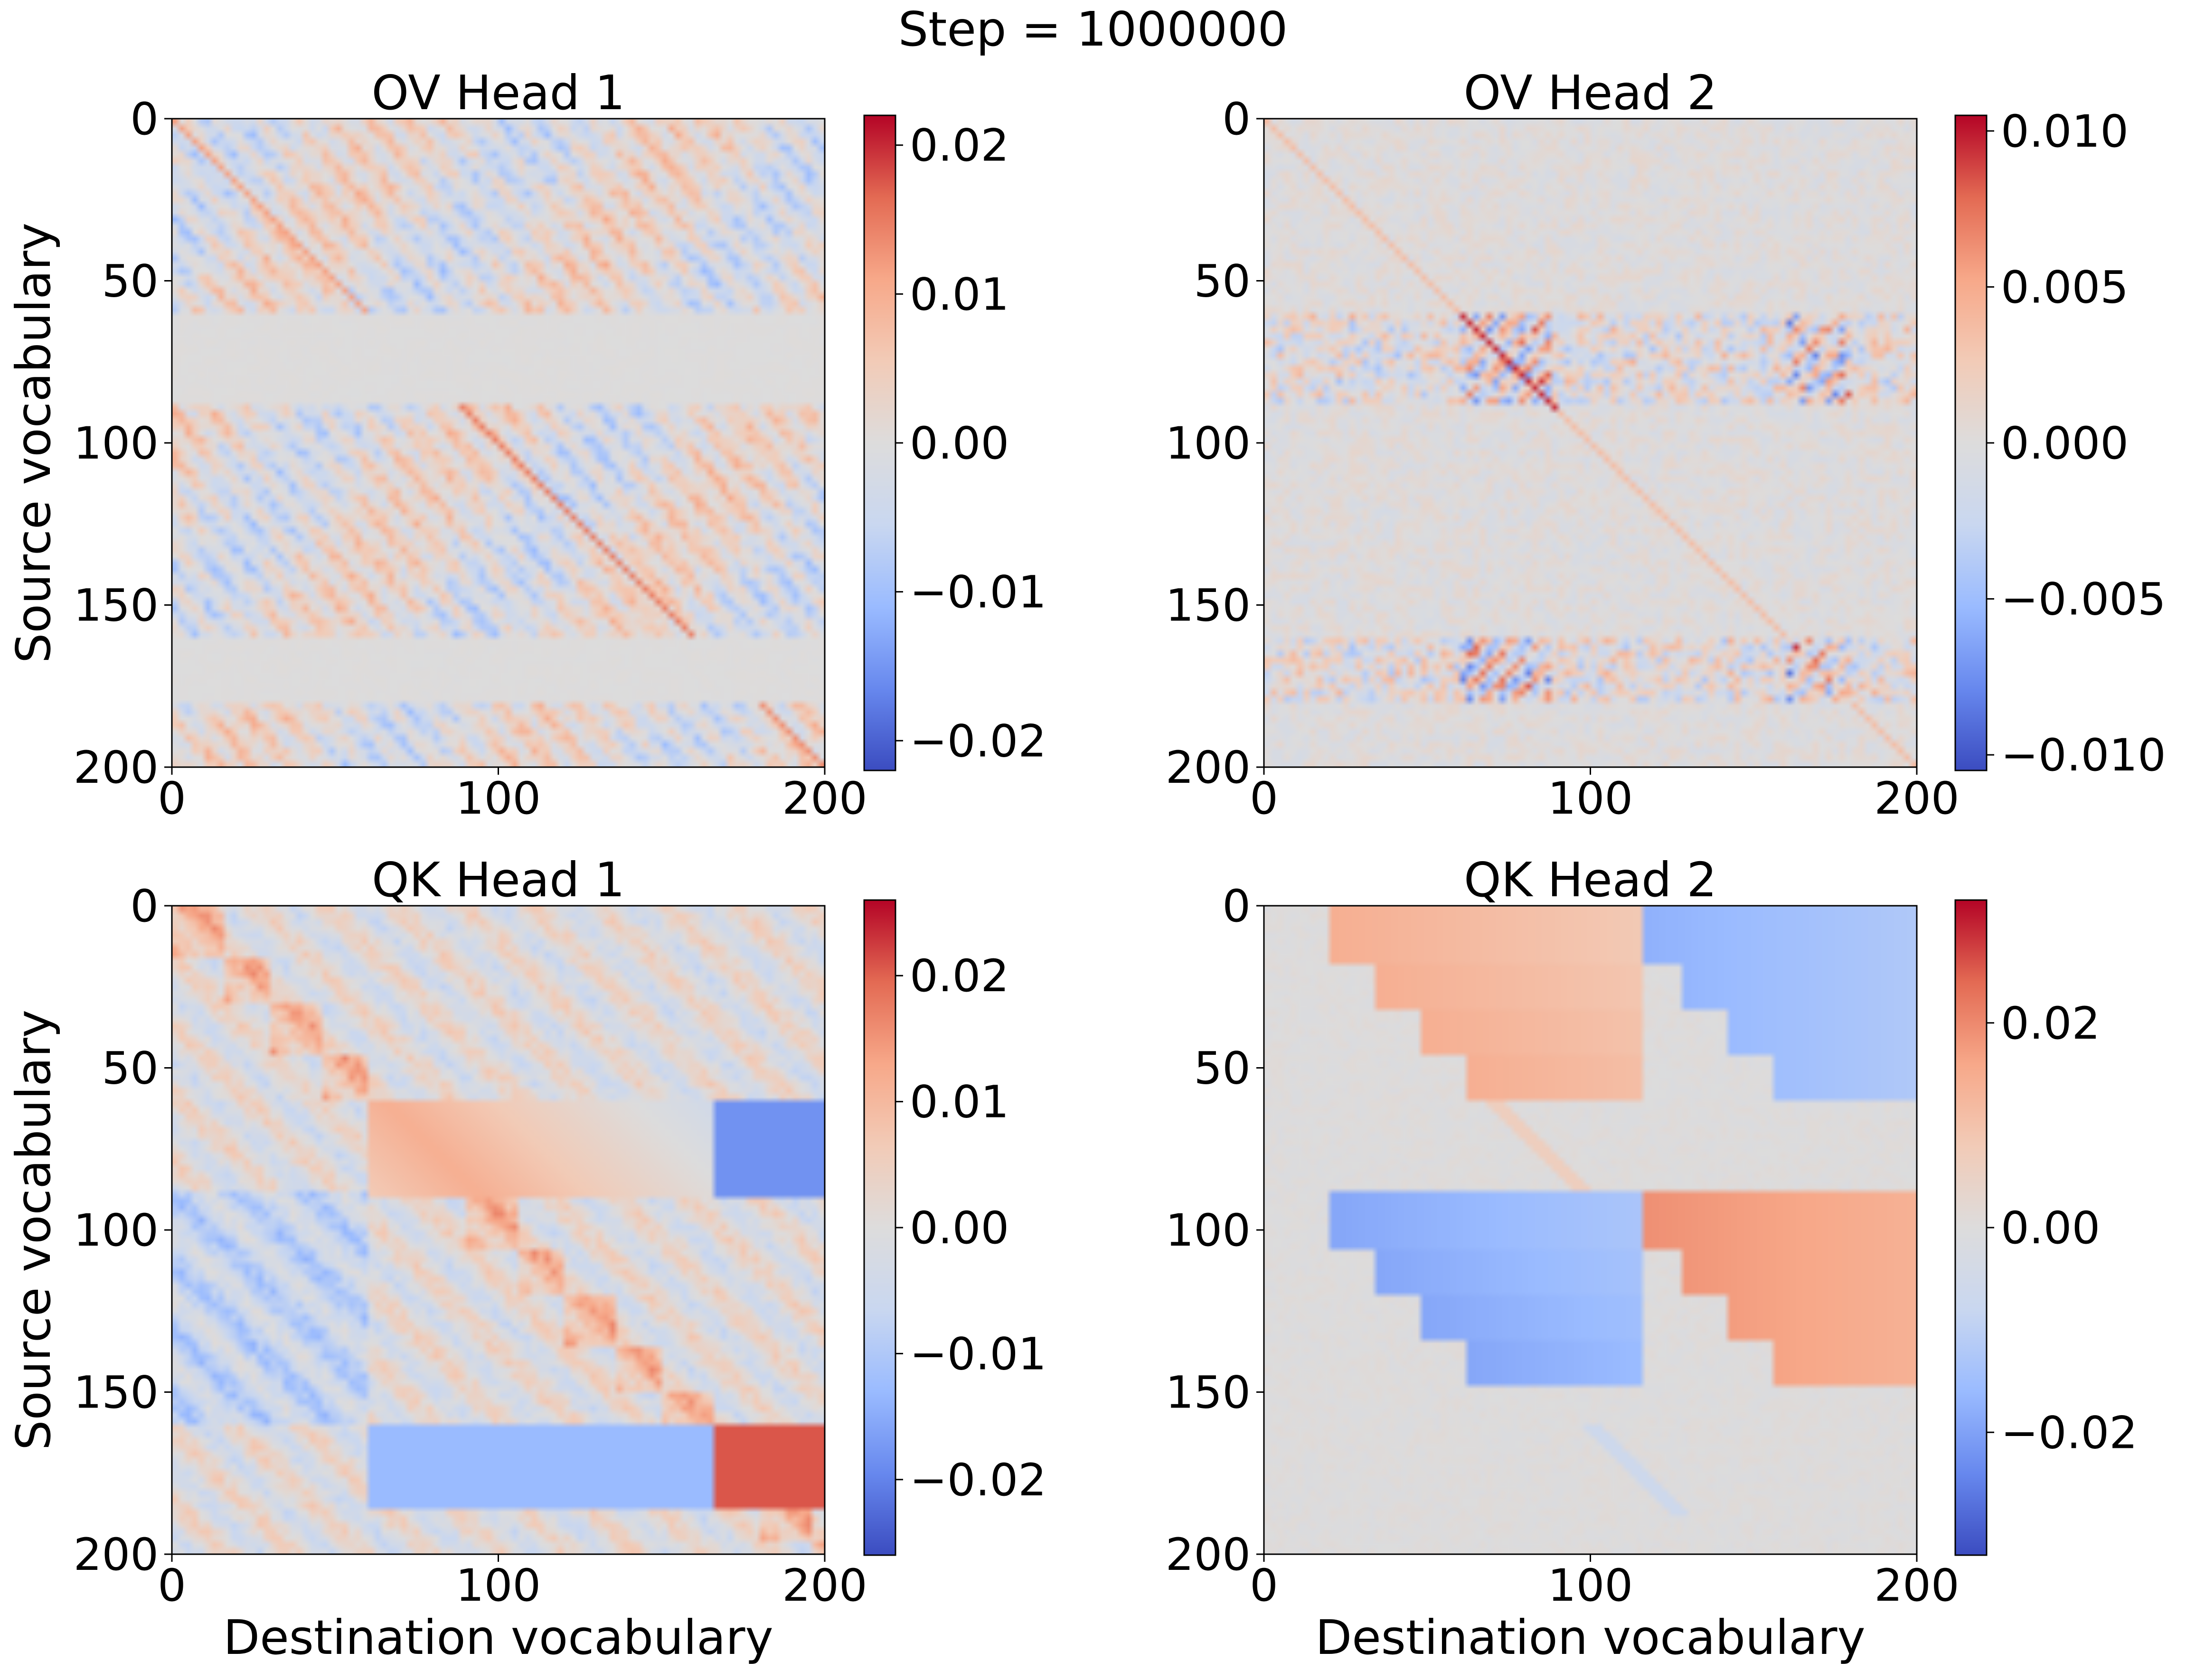 The width and height of the screenshot is (2186, 1680). What do you see at coordinates (2083, 600) in the screenshot?
I see `colorbar-tick-label: −0.005` at bounding box center [2083, 600].